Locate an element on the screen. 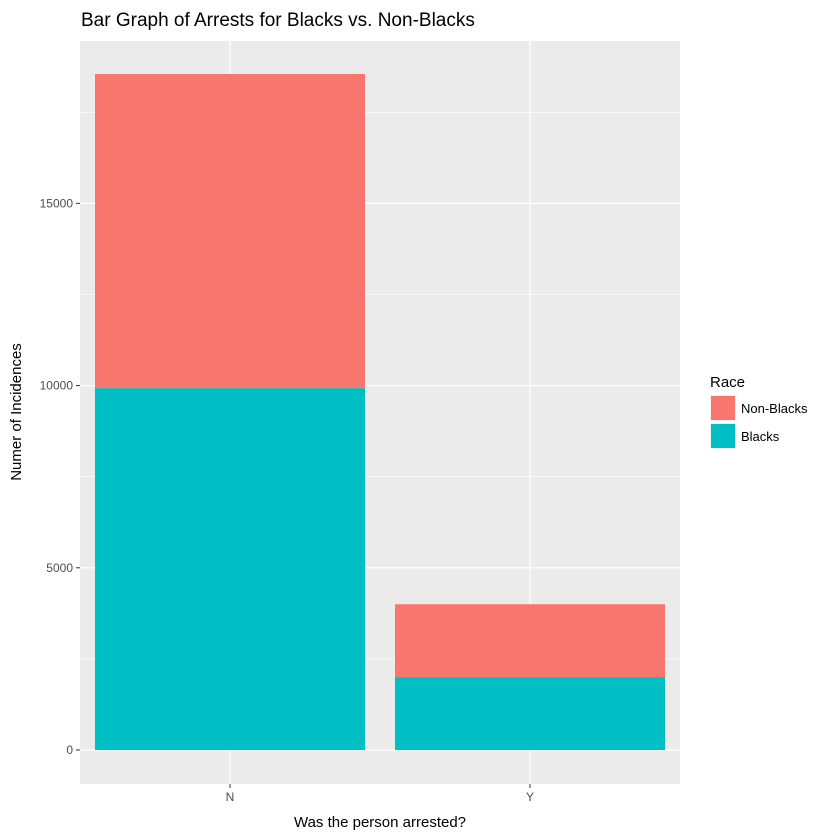 This screenshot has height=840, width=840. legend-swatch-non-blacks is located at coordinates (723, 408).